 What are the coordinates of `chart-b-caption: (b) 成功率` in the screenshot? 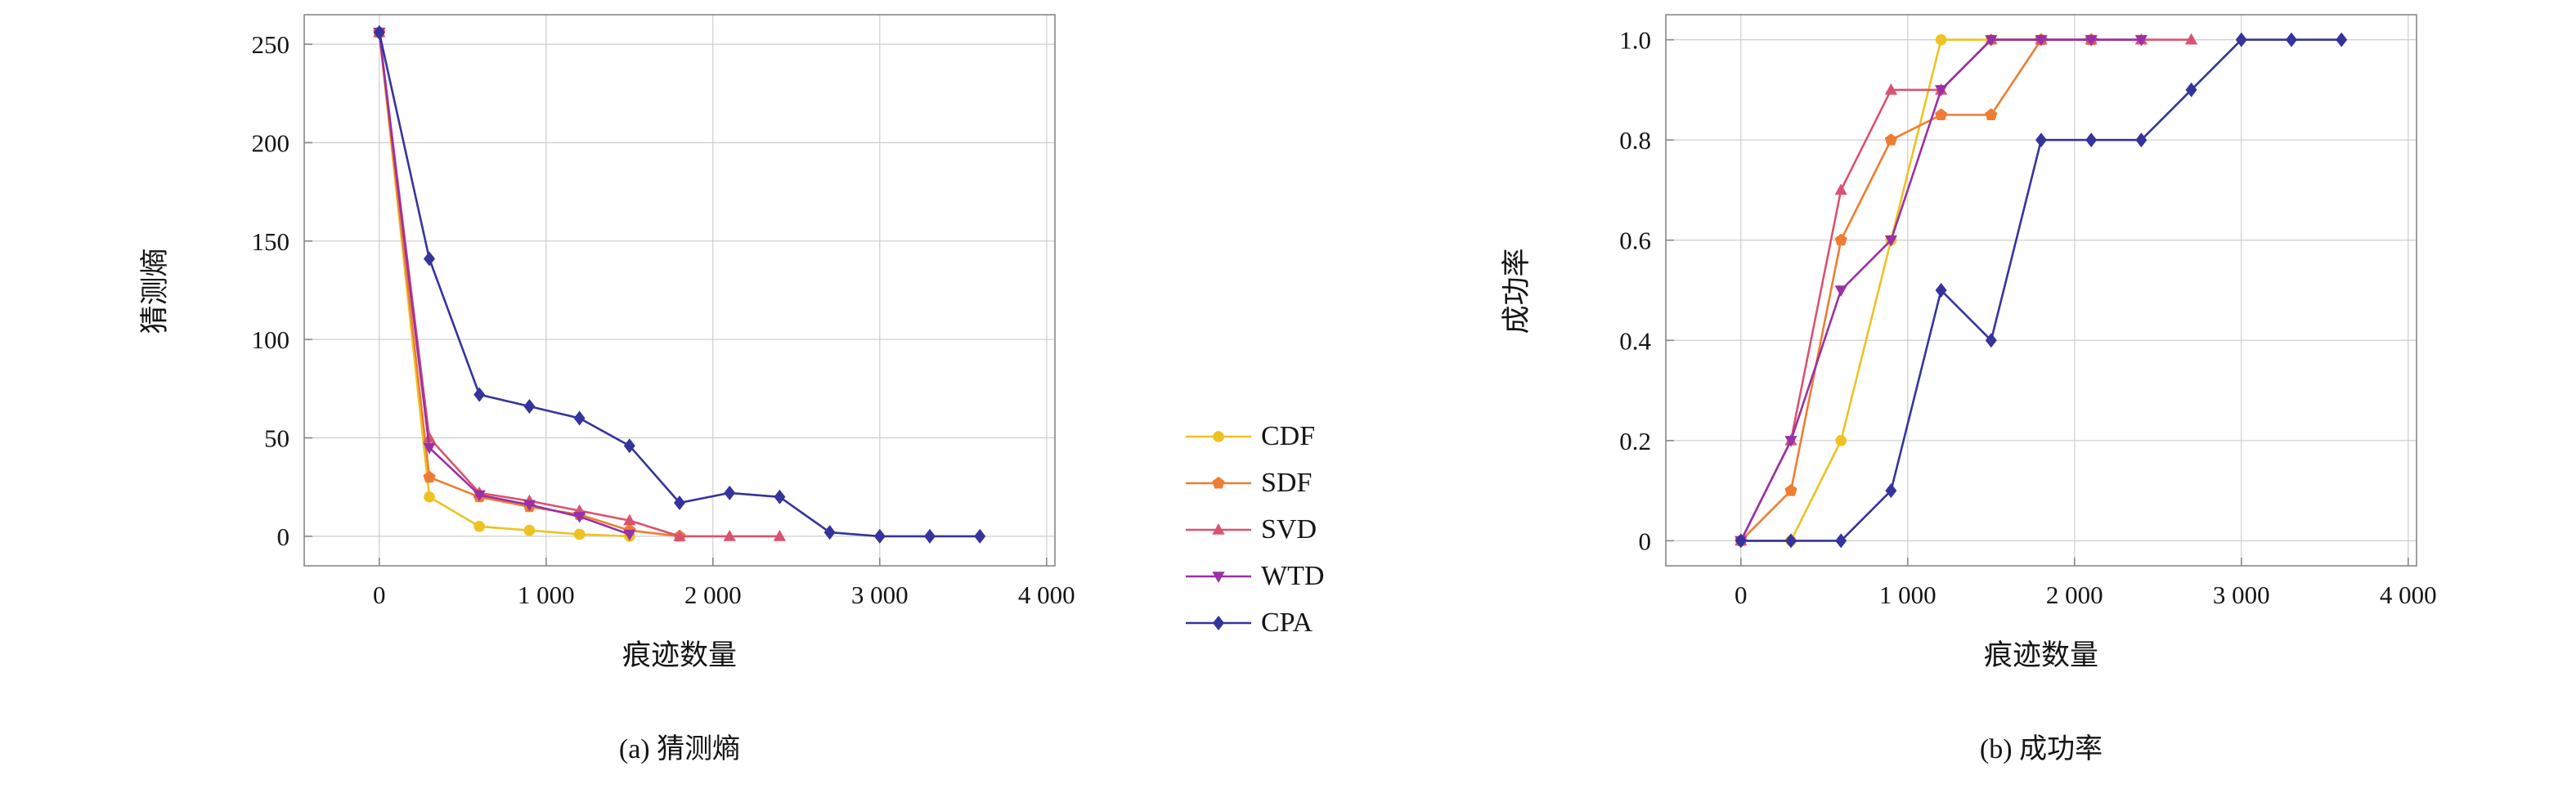 It's located at (2041, 749).